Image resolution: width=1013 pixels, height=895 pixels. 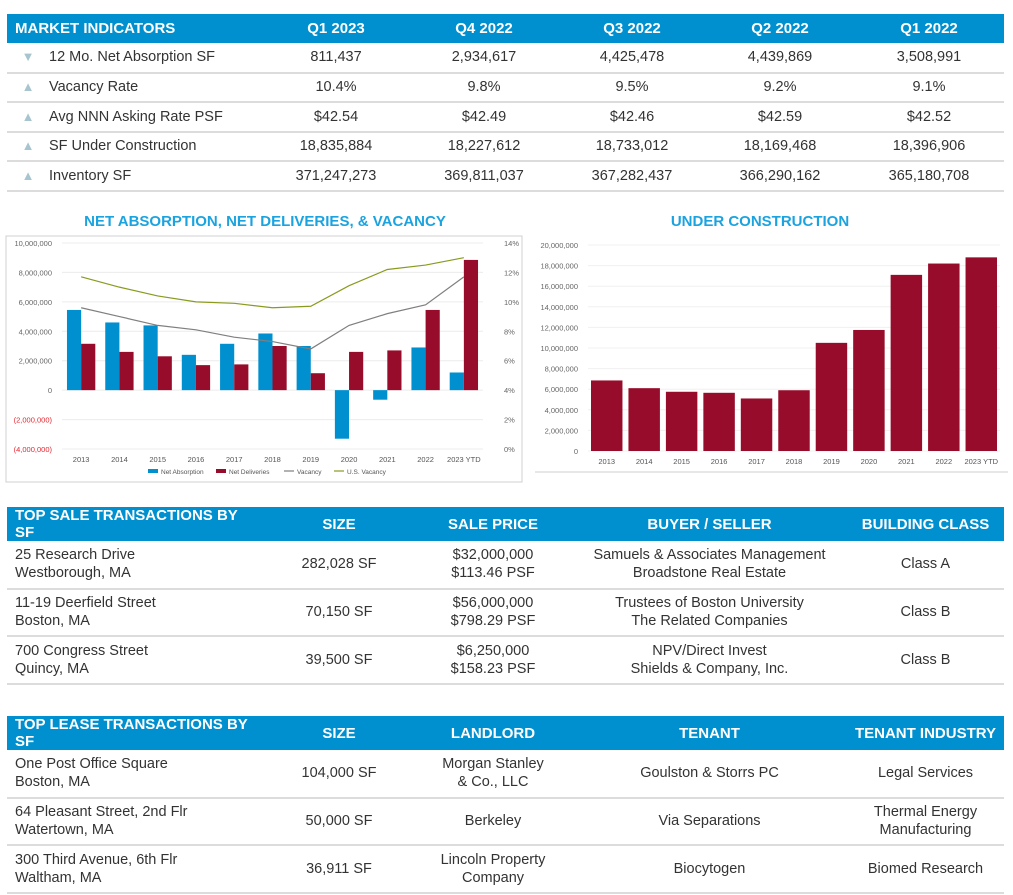 What do you see at coordinates (493, 603) in the screenshot?
I see `sale-price: $56,000,000` at bounding box center [493, 603].